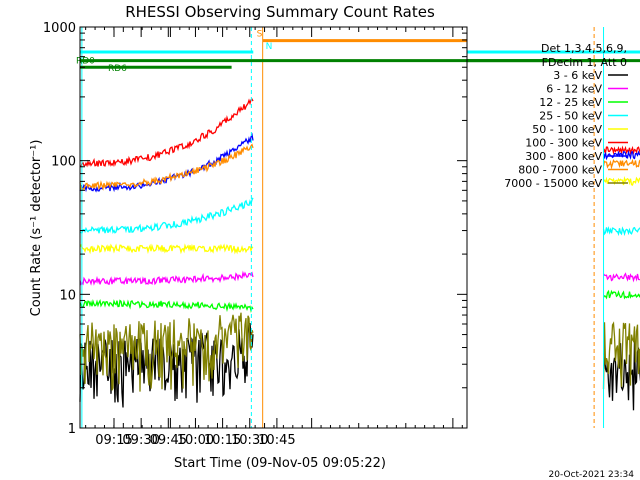  Describe the element at coordinates (577, 75) in the screenshot. I see `legend-entry-label: 3 - 6 keV` at that location.